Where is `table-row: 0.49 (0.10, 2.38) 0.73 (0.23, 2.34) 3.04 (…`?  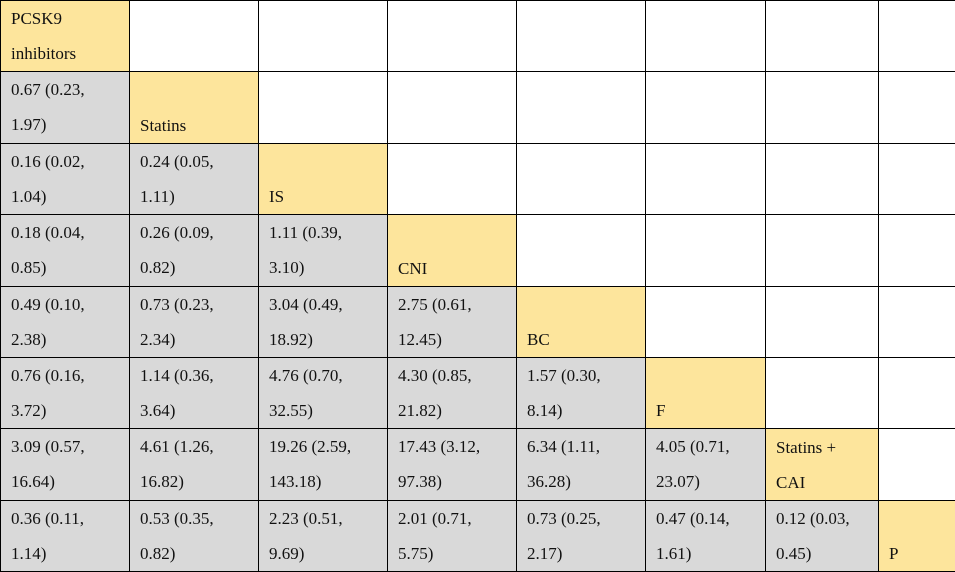
table-row: 0.49 (0.10, 2.38) 0.73 (0.23, 2.34) 3.04 (… is located at coordinates (477, 321).